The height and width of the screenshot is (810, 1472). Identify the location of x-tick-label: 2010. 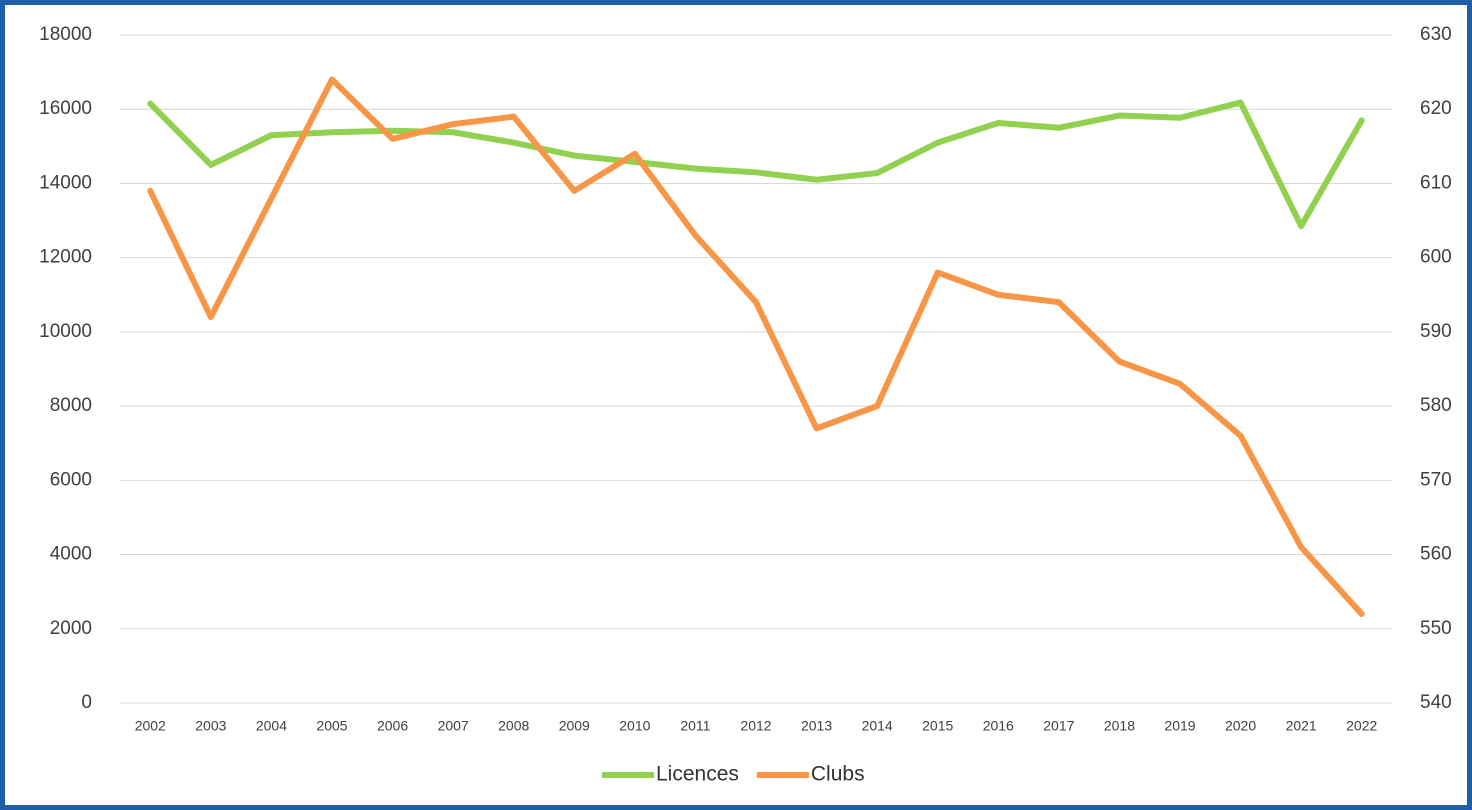
(634, 726).